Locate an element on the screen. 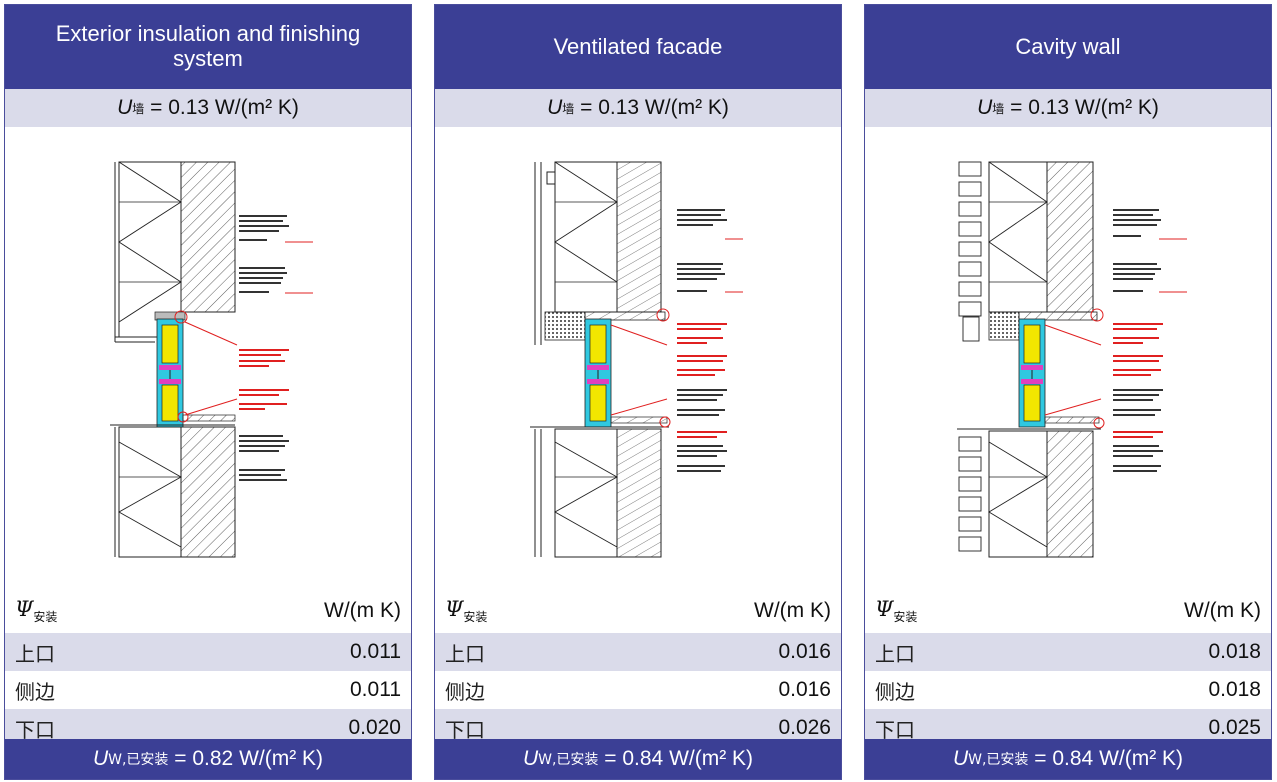  eifs-detail-svg is located at coordinates (211, 359).